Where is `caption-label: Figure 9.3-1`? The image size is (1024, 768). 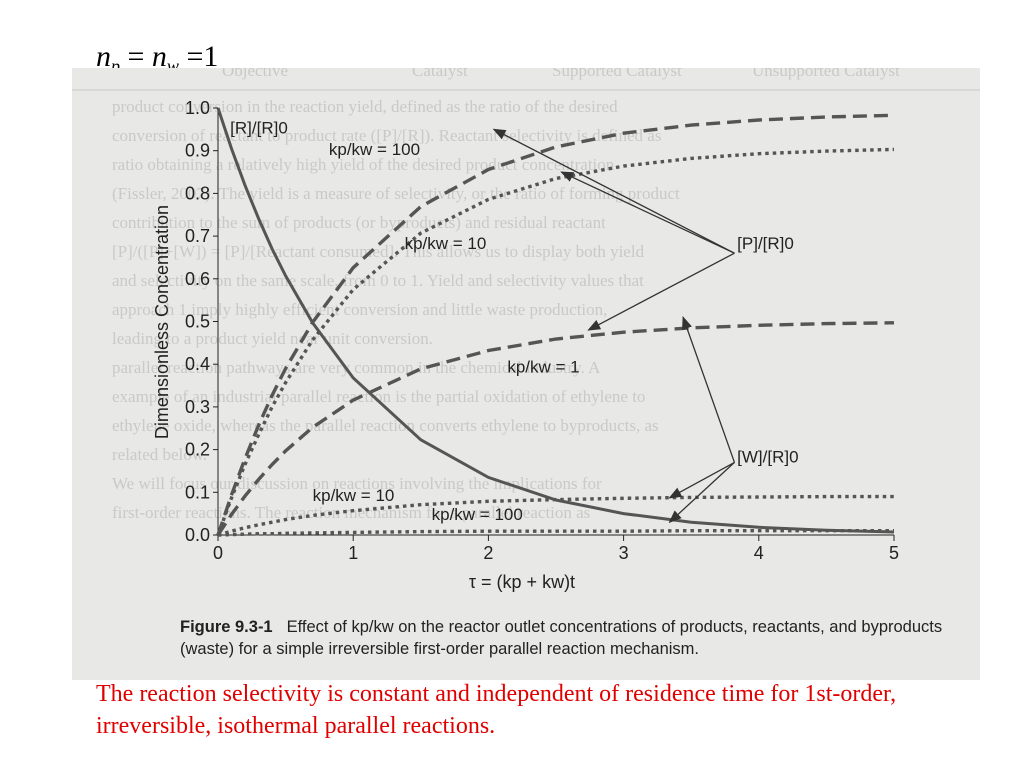 caption-label: Figure 9.3-1 is located at coordinates (226, 627).